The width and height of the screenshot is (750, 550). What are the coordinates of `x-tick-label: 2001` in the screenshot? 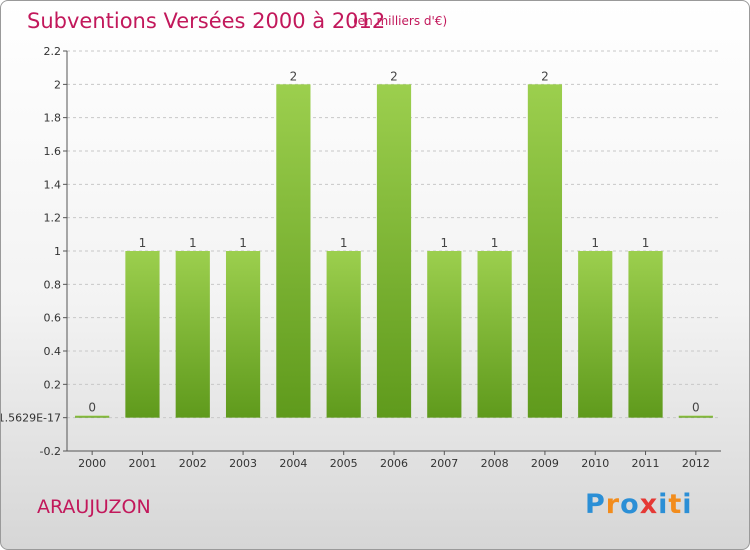 It's located at (142, 463).